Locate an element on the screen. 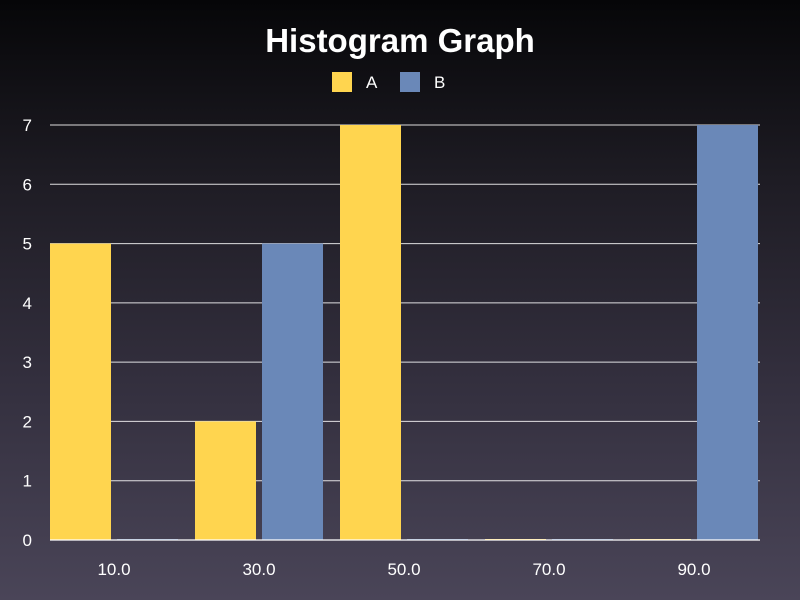 The height and width of the screenshot is (600, 800). legend-label-b: B is located at coordinates (439, 82).